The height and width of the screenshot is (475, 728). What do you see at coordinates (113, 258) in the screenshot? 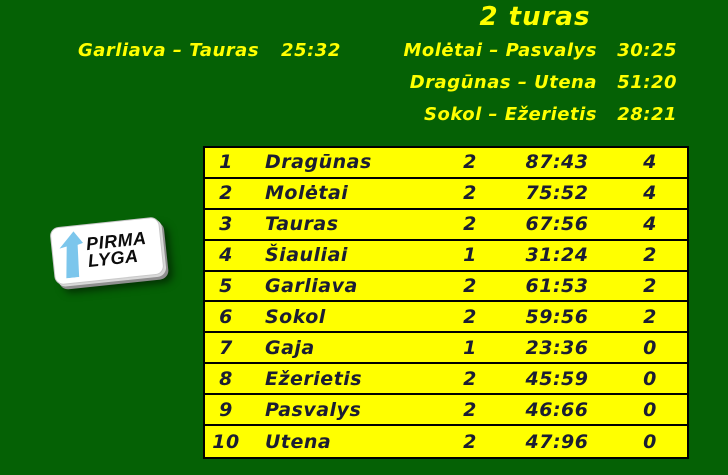
I see `logo-line2: LYGA` at bounding box center [113, 258].